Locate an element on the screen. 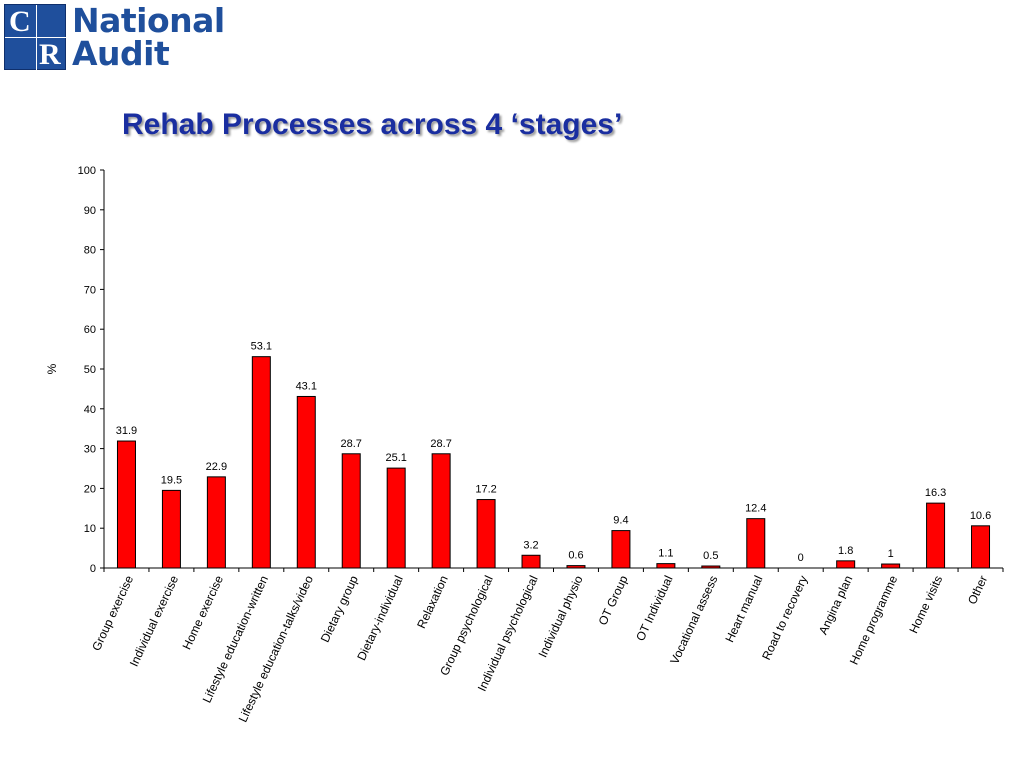  category-label: Home programme is located at coordinates (874, 620).